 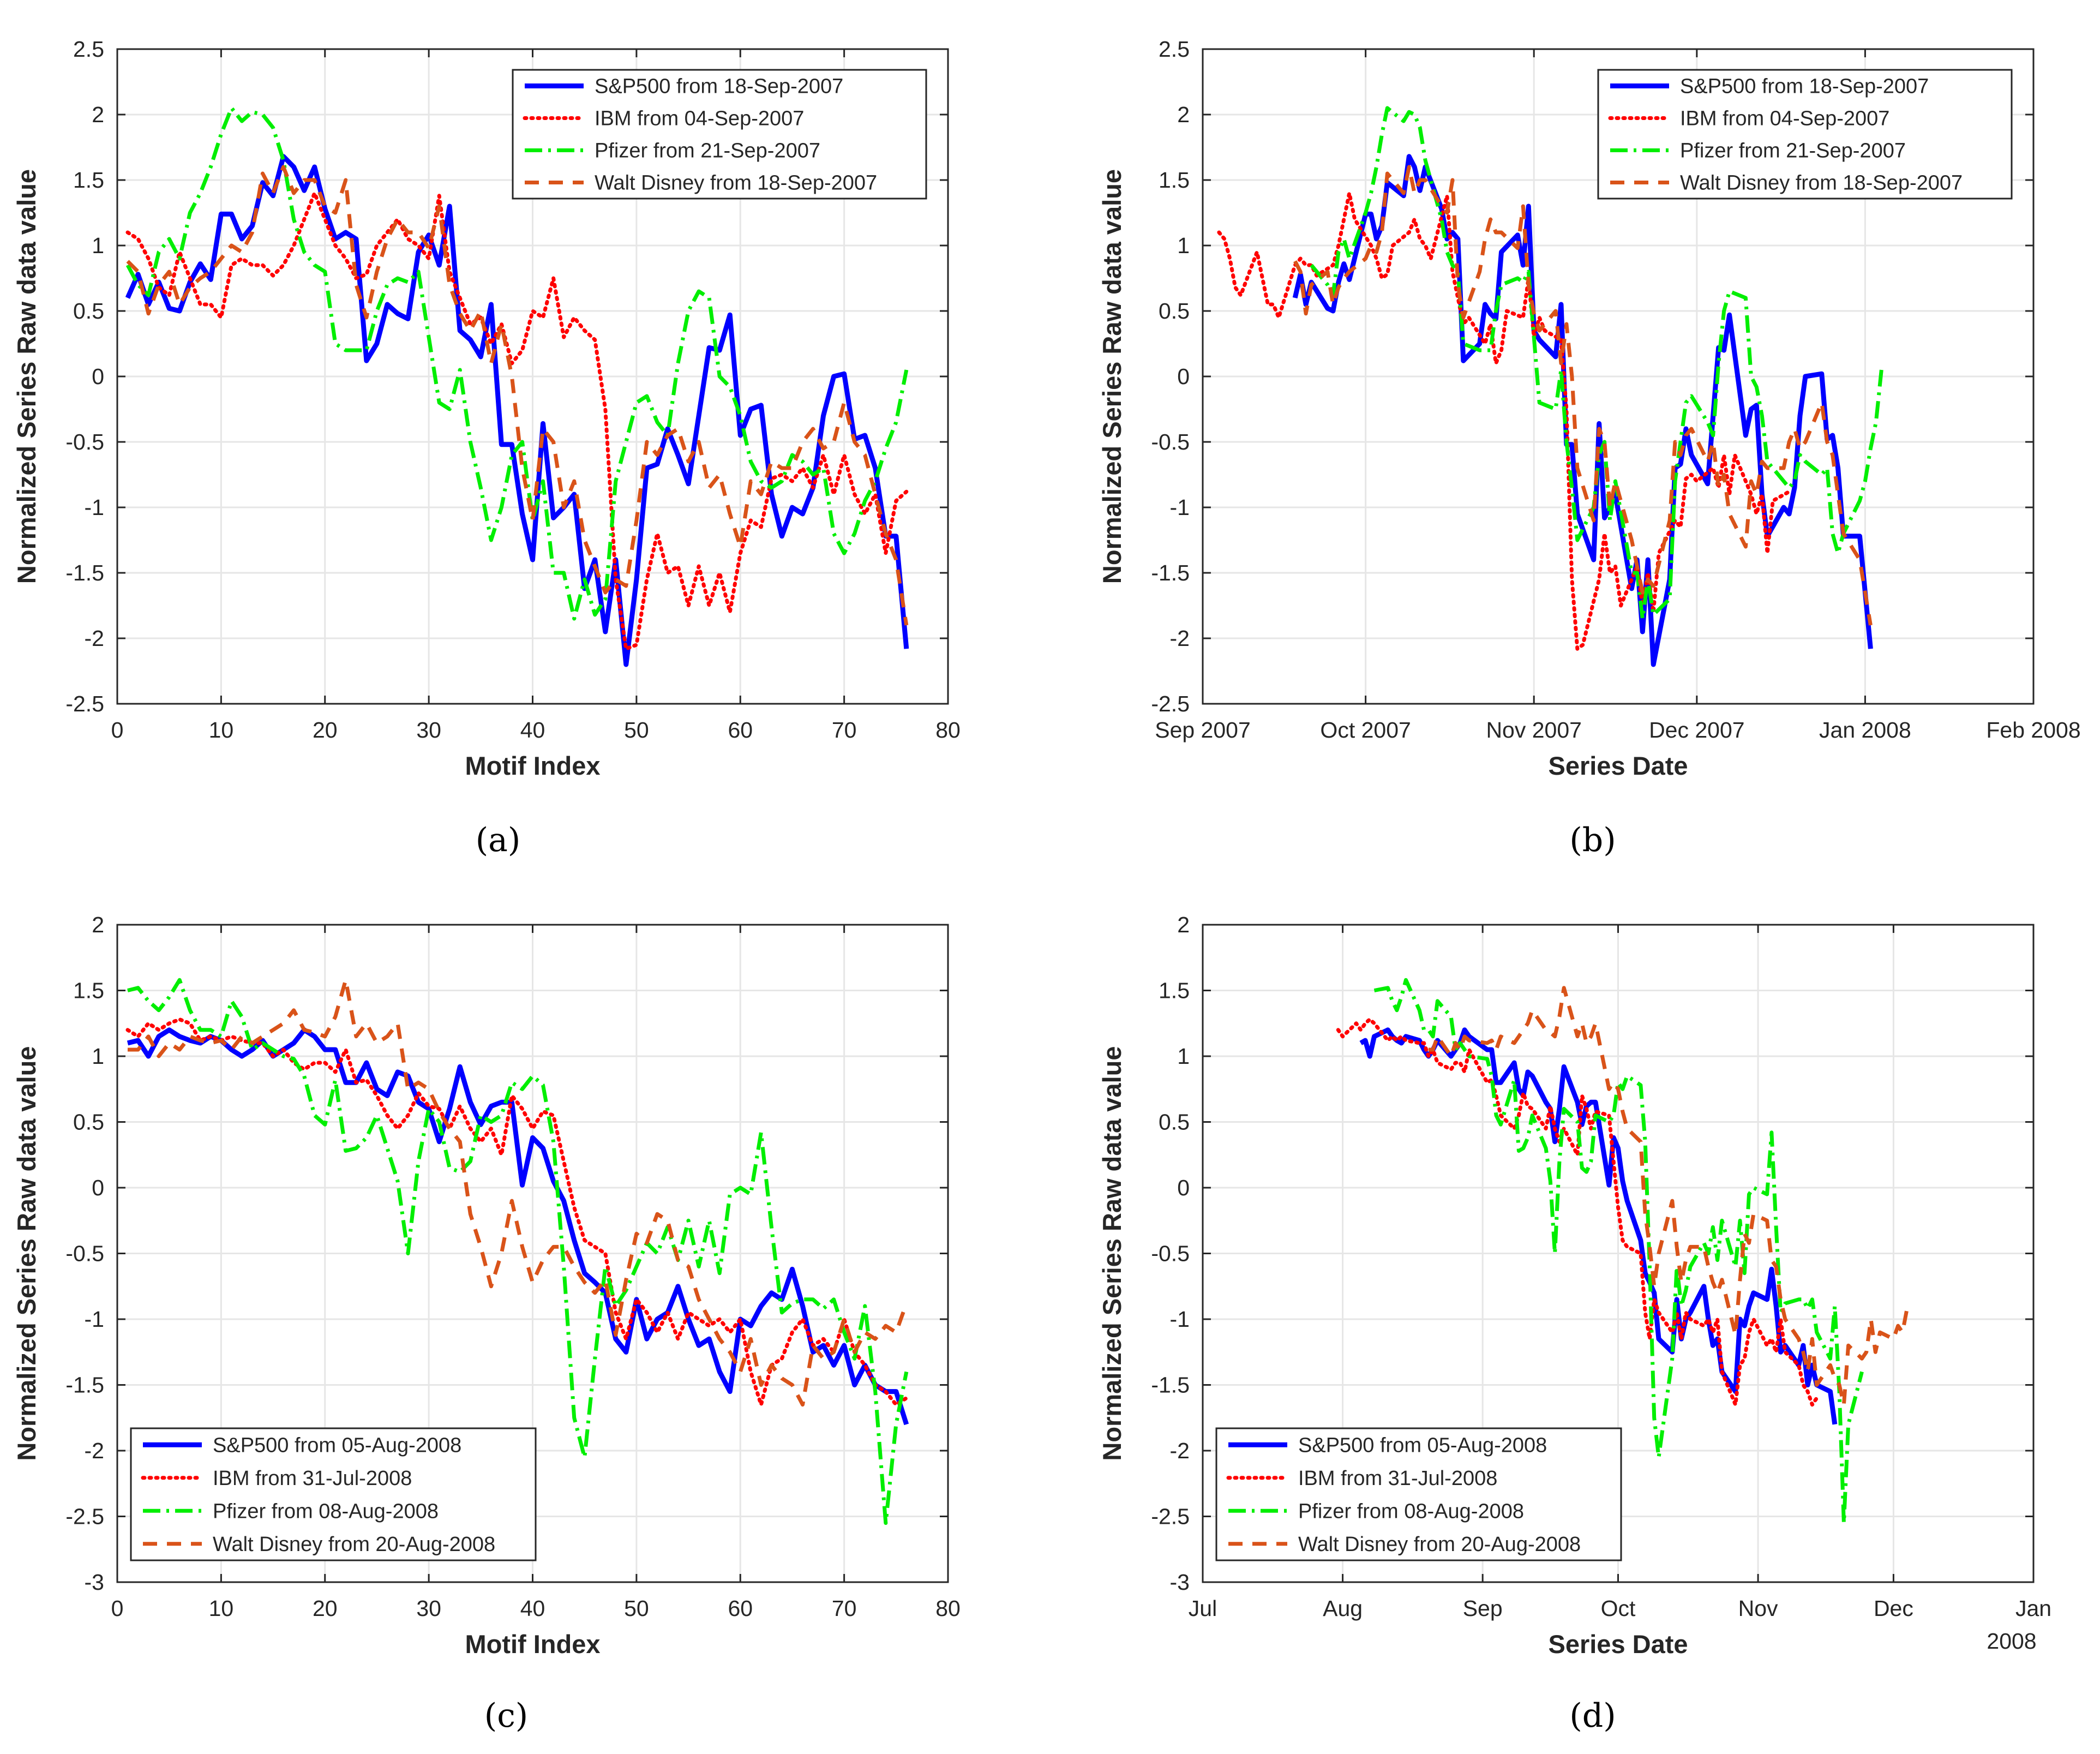 What do you see at coordinates (1793, 151) in the screenshot?
I see `legend-entry-pfizer: Pfizer from 21-Sep-2007` at bounding box center [1793, 151].